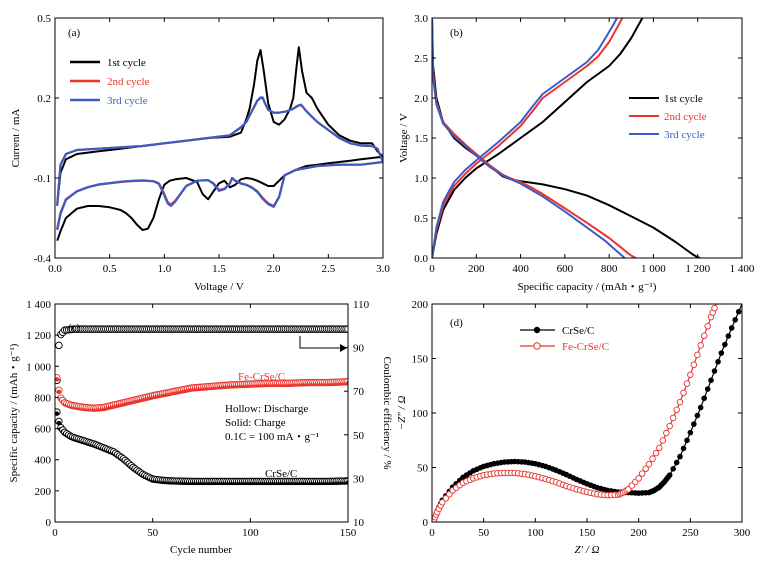 The image size is (774, 568). I want to click on y-tick-label-c: 200, so click(43, 492).